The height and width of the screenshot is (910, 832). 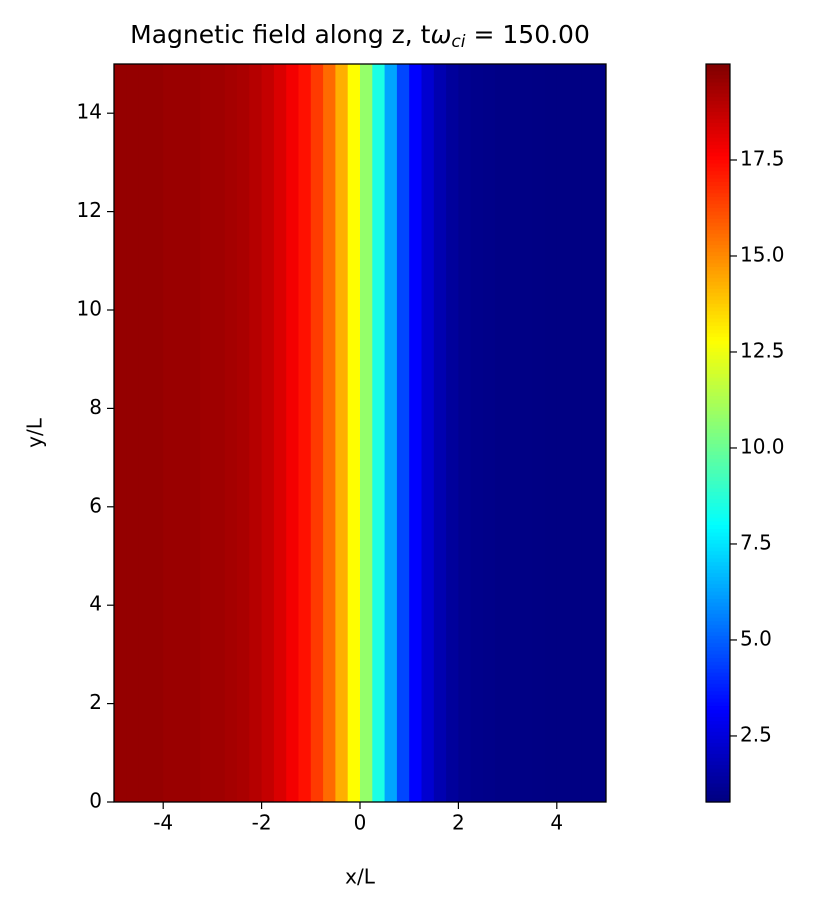 I want to click on colorbar-tick-label: 10.0, so click(x=762, y=446).